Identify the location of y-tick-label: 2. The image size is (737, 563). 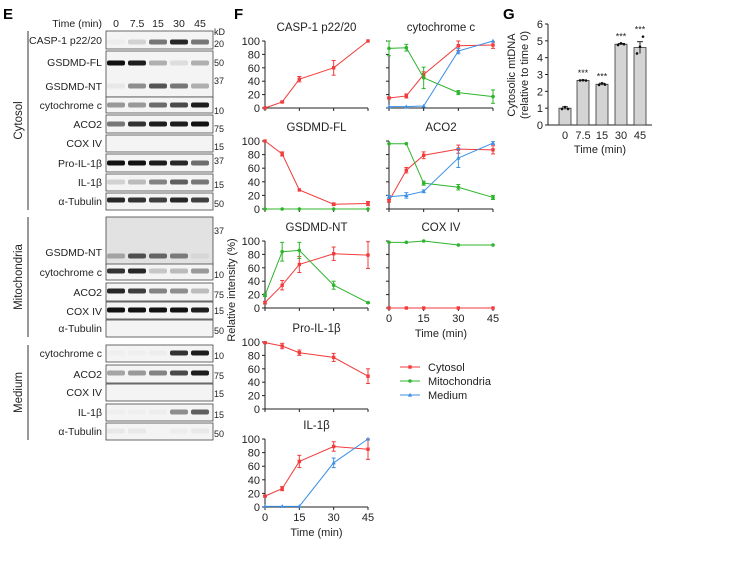
(540, 92).